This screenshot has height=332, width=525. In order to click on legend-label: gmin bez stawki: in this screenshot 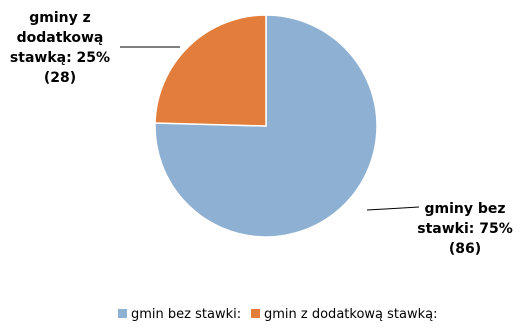, I will do `click(186, 314)`.